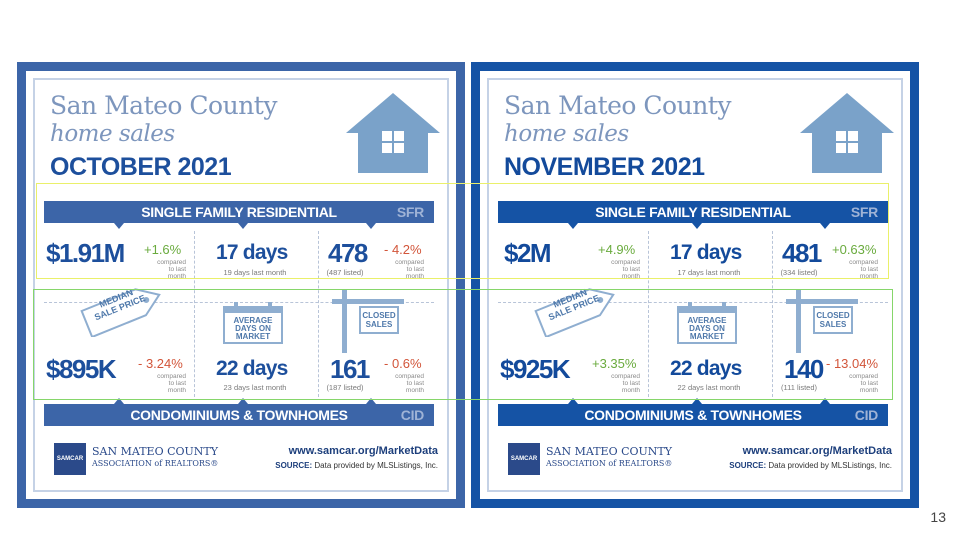 This screenshot has width=960, height=540. I want to click on cid-price-change: - 3.24%, so click(160, 363).